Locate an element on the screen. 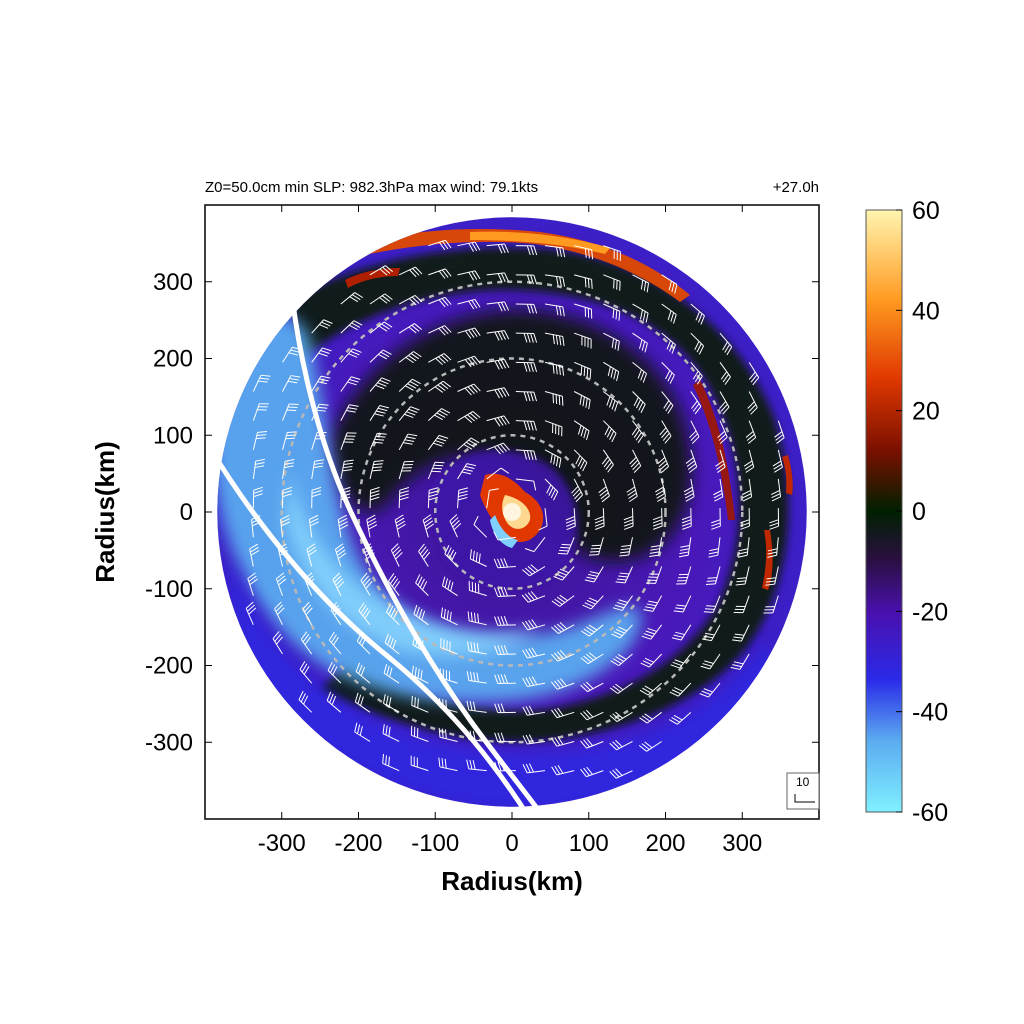  colorbar-tick-label: -20 is located at coordinates (930, 612).